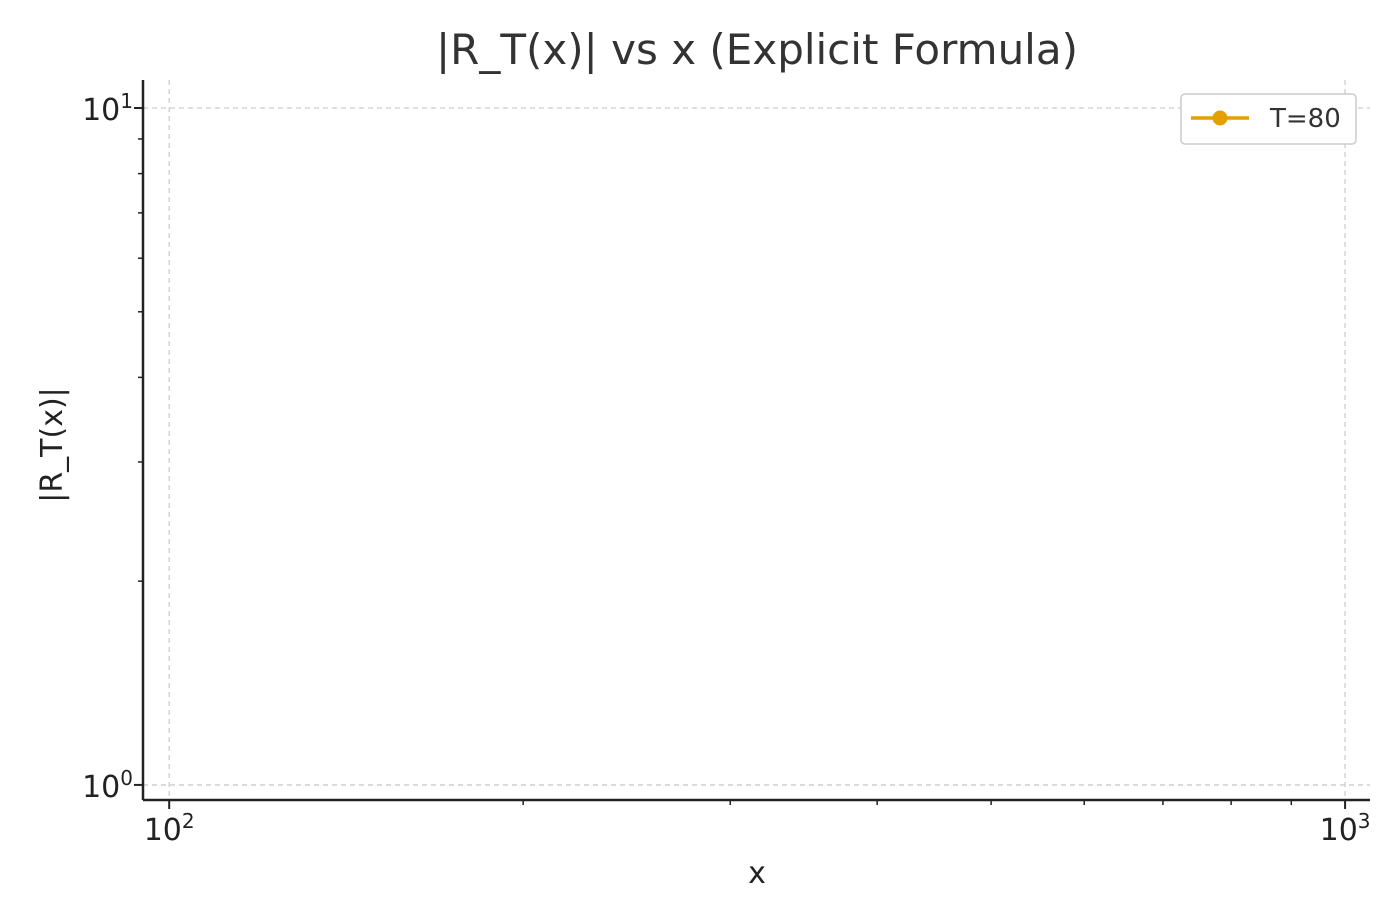 This screenshot has width=1400, height=919. I want to click on x-axis-label: x, so click(757, 873).